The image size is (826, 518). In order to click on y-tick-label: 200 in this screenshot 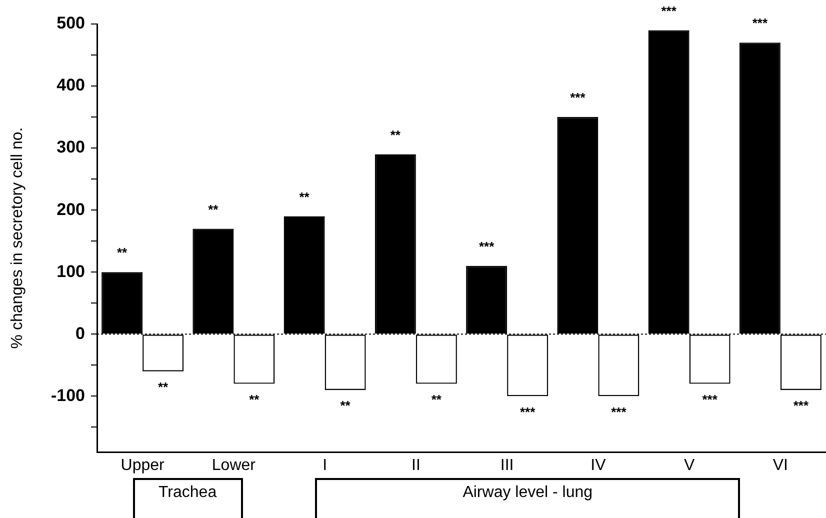, I will do `click(70, 209)`.